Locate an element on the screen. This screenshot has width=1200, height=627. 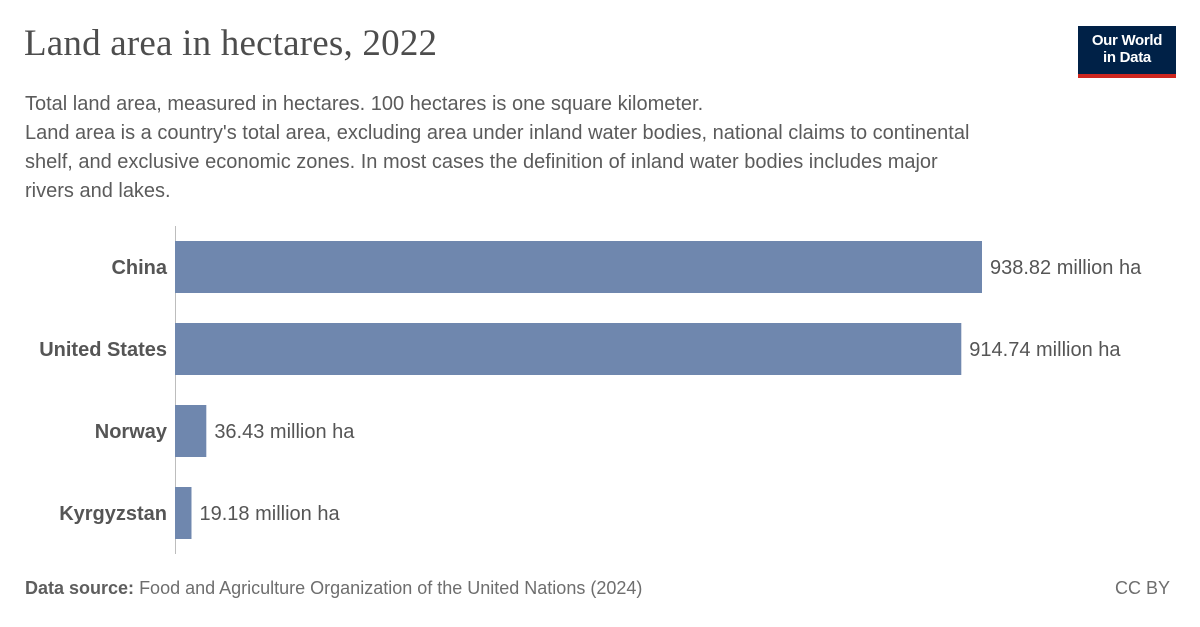
license-link: CC BY is located at coordinates (1142, 588).